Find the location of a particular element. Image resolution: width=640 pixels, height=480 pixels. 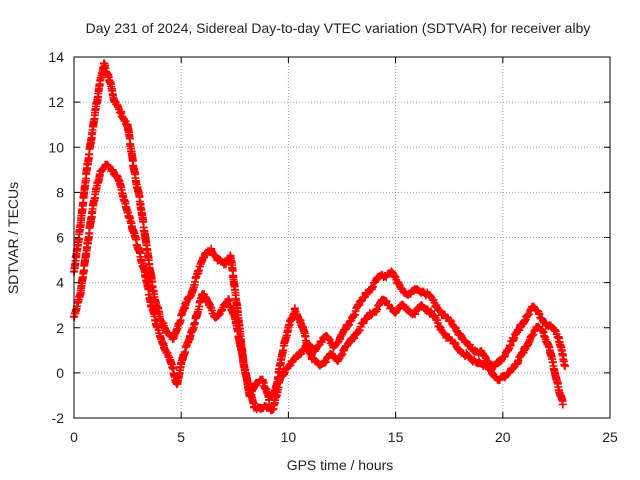

x-tick-label: 15 is located at coordinates (396, 437).